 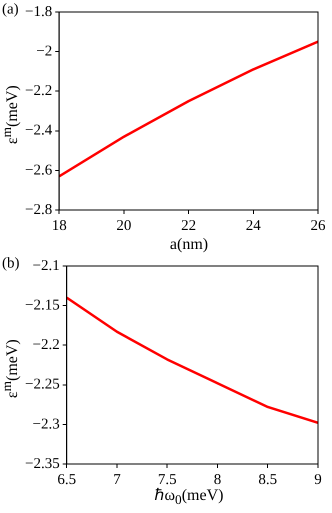 I want to click on y-tick-label: −1.8, so click(x=38, y=12).